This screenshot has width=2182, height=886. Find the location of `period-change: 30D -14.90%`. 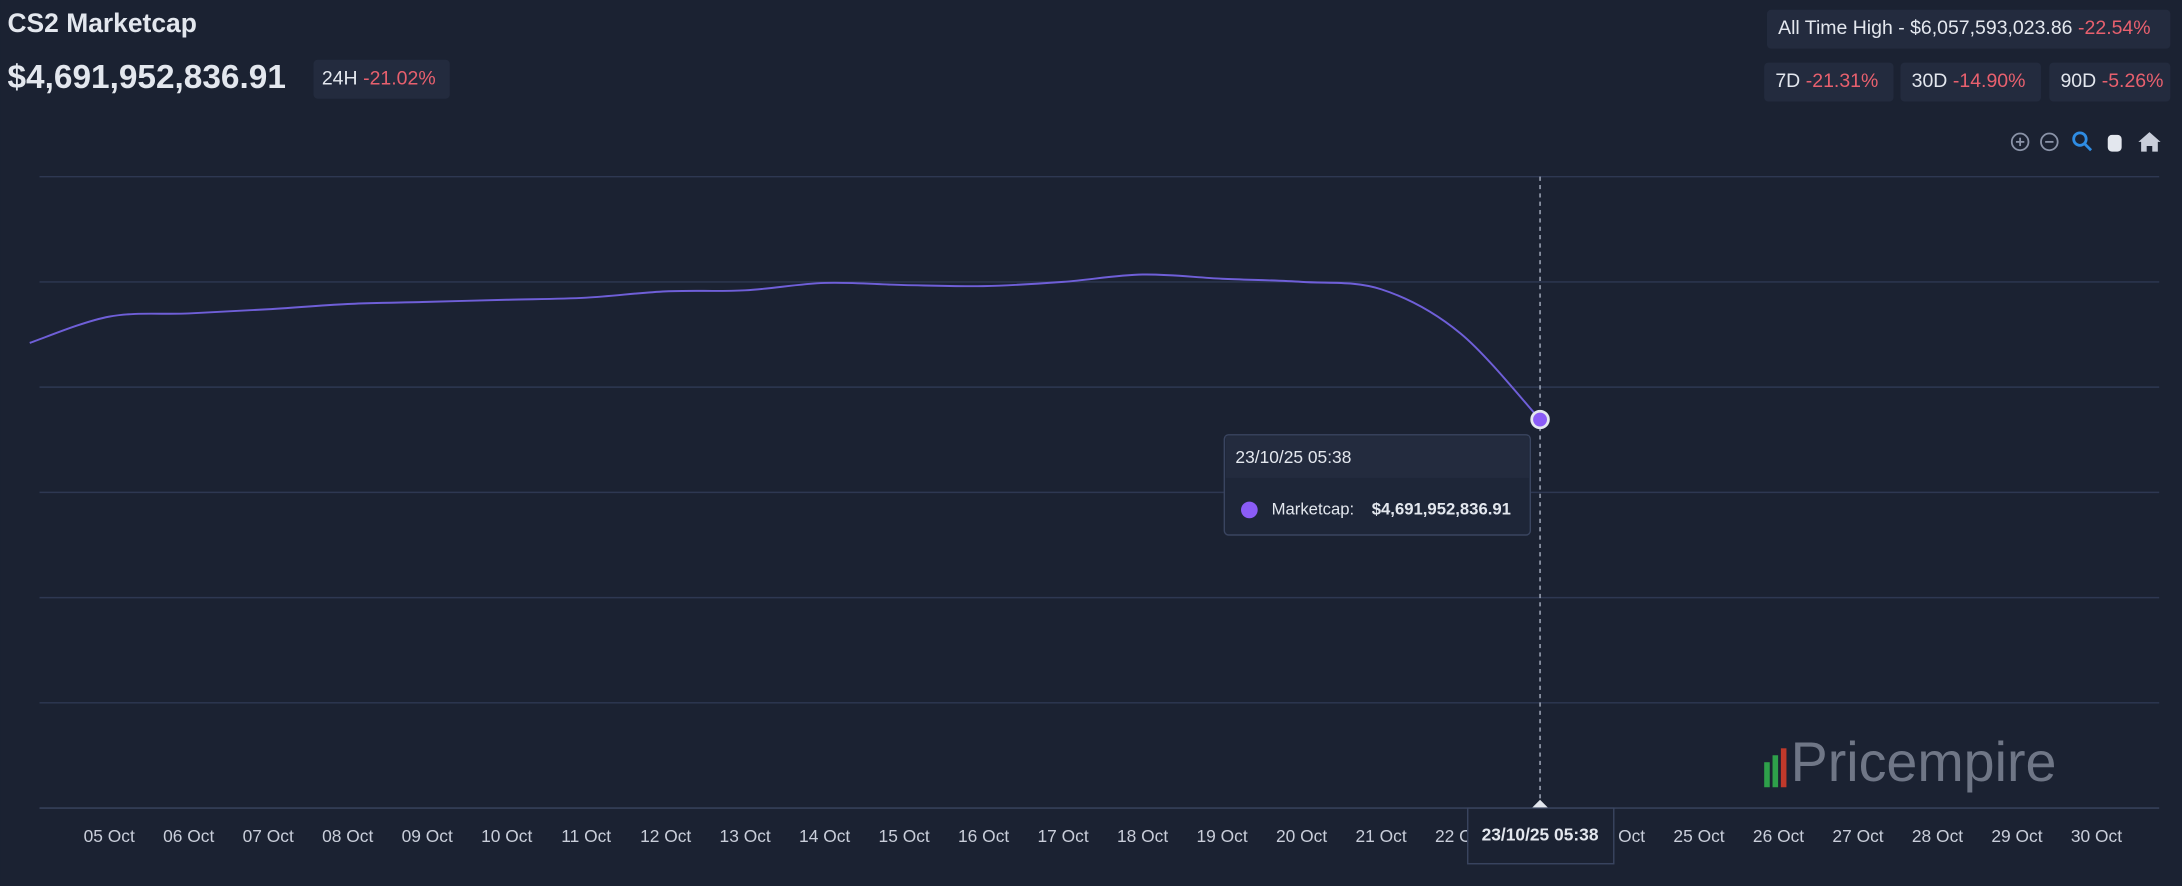

period-change: 30D -14.90% is located at coordinates (1969, 81).